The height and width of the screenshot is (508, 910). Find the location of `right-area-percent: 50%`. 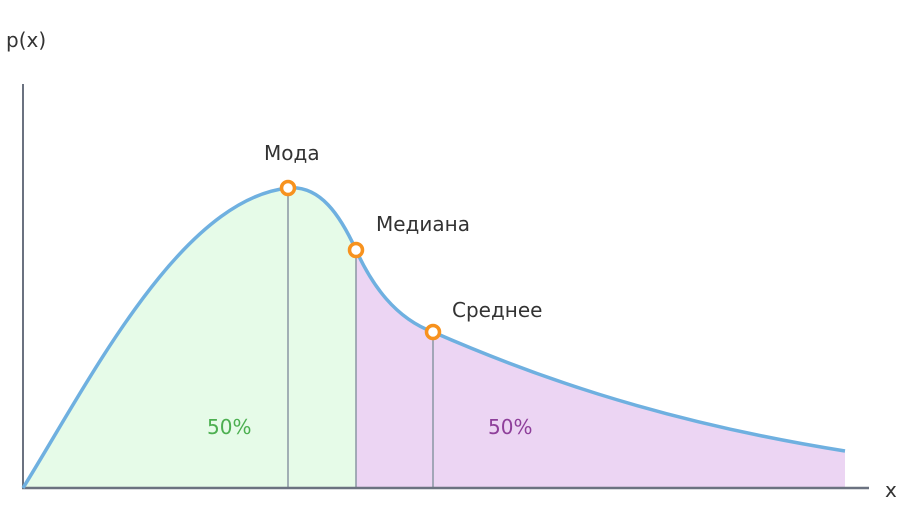

right-area-percent: 50% is located at coordinates (510, 427).